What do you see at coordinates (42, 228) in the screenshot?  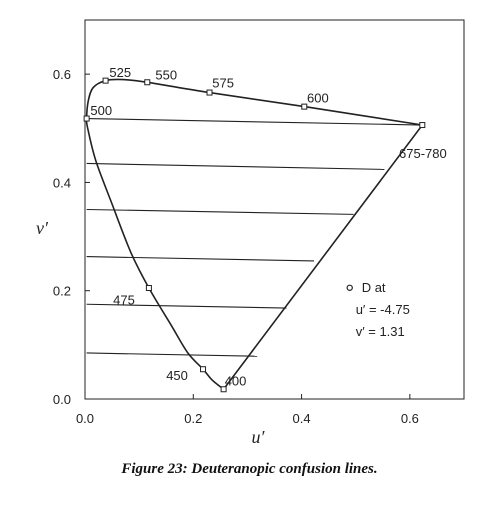 I see `y-axis-title: v′` at bounding box center [42, 228].